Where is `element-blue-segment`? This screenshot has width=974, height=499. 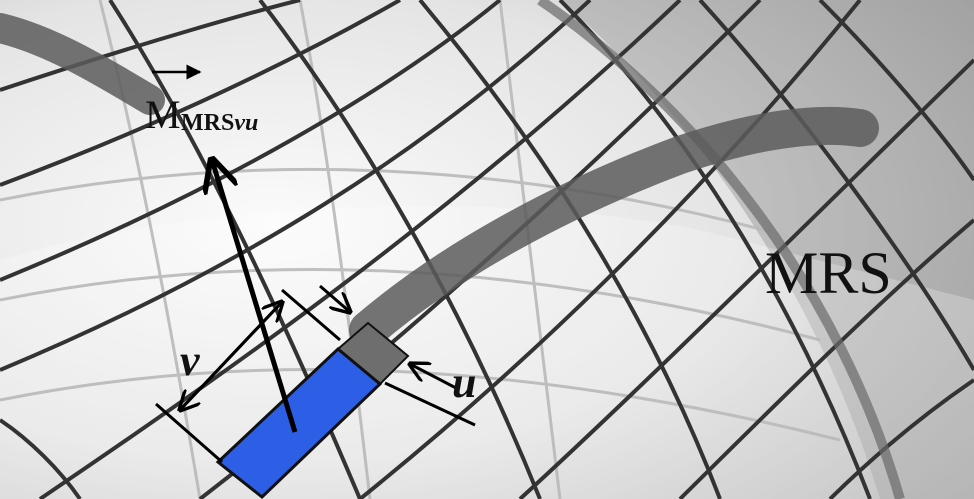 element-blue-segment is located at coordinates (299, 422).